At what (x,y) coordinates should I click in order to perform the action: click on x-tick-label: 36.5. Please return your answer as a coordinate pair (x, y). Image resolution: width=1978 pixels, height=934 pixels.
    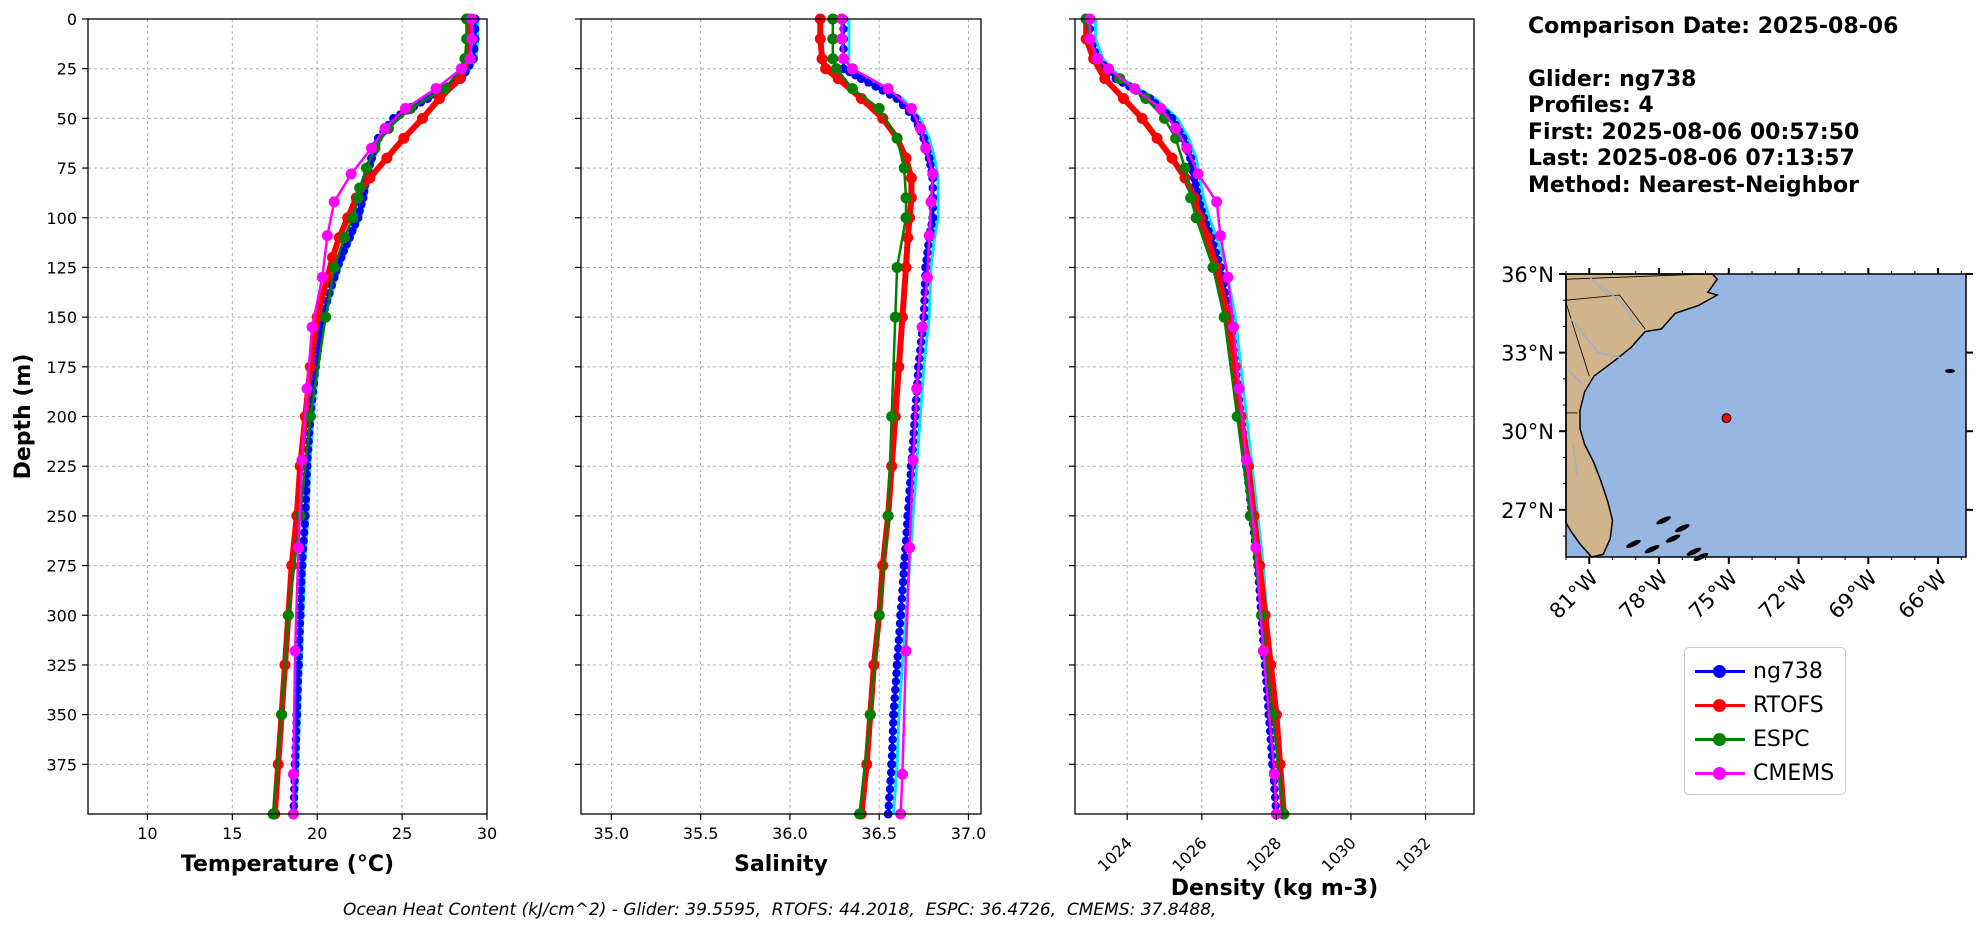
    Looking at the image, I should click on (879, 833).